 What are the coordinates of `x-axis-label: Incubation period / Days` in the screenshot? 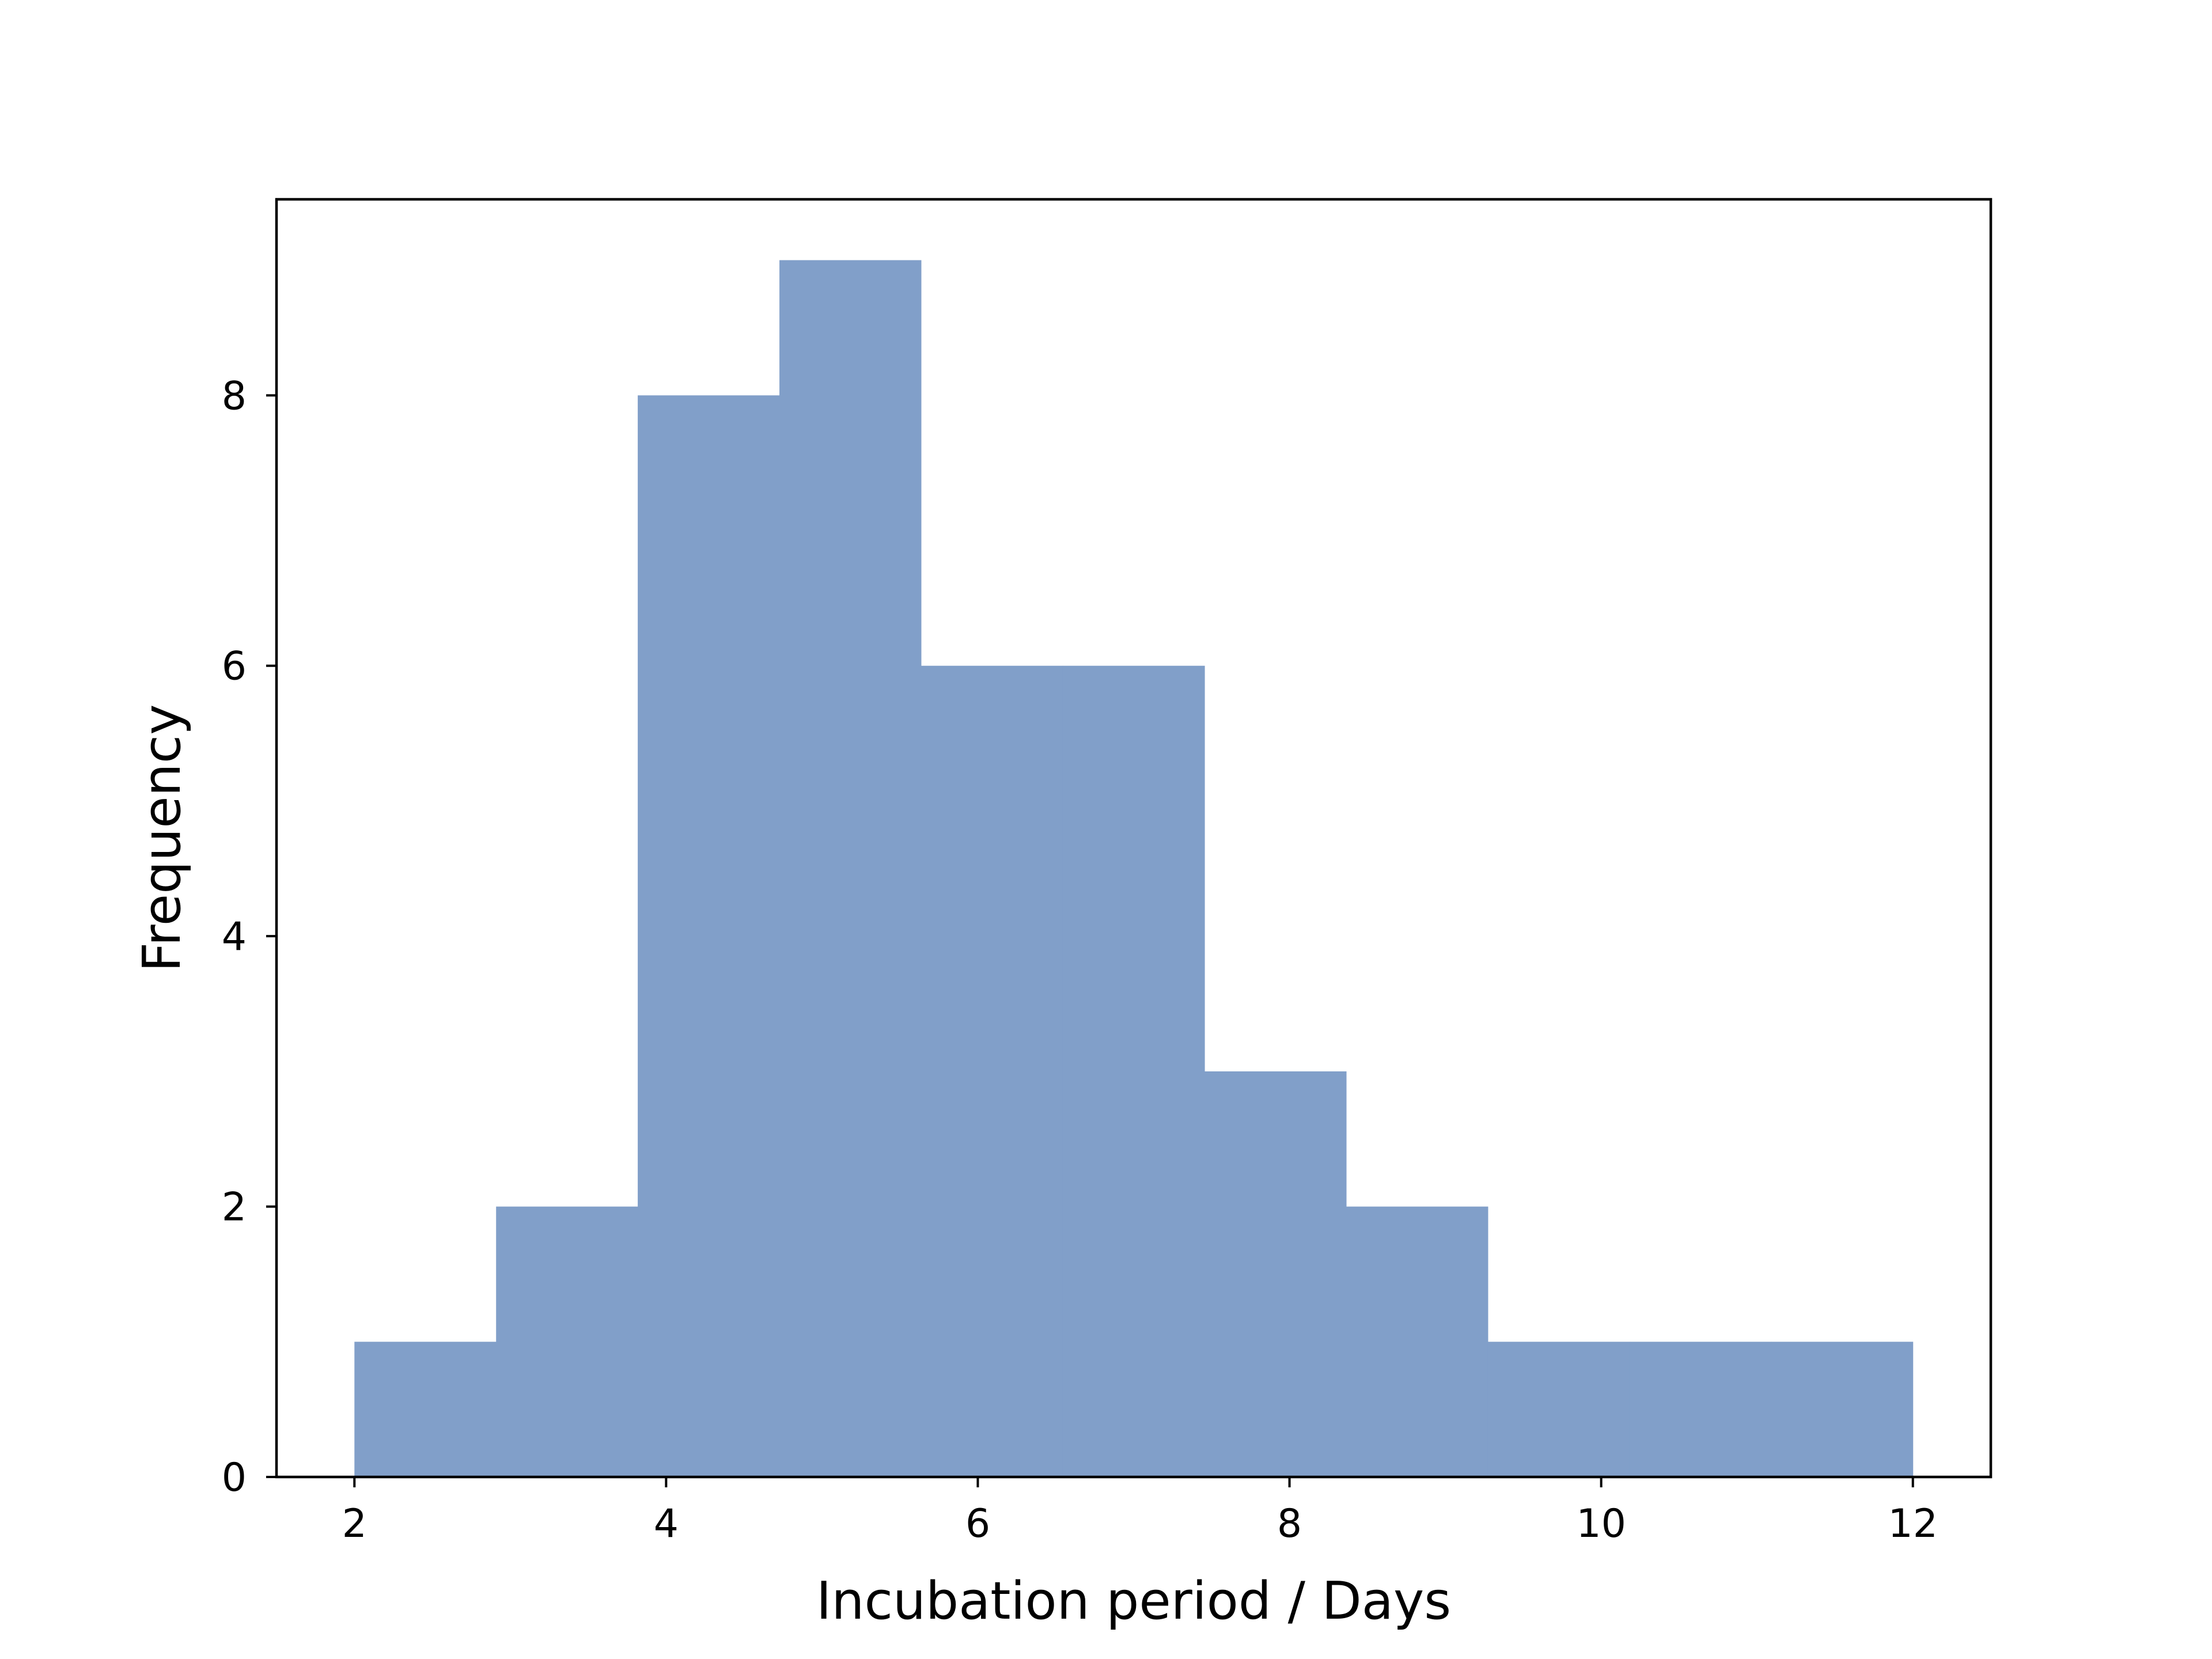 It's located at (1133, 1601).